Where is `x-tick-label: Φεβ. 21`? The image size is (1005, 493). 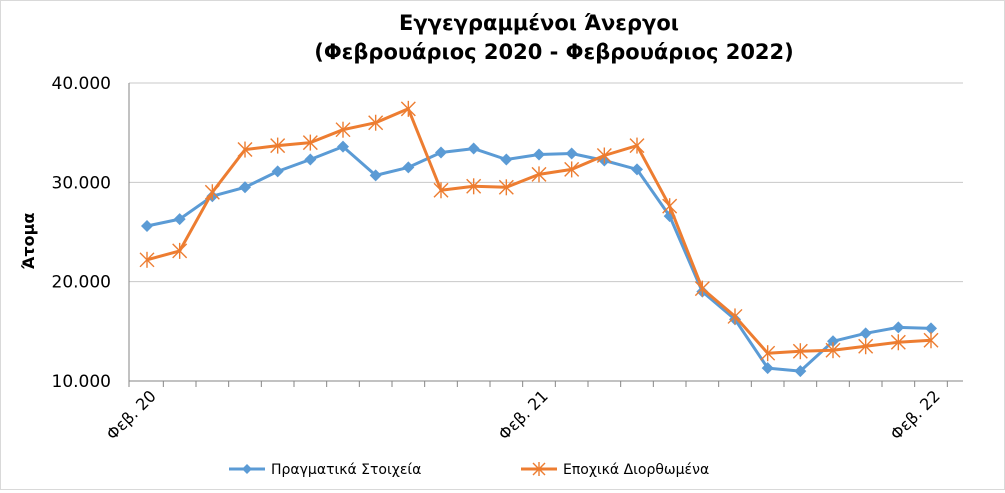
x-tick-label: Φεβ. 21 is located at coordinates (523, 414).